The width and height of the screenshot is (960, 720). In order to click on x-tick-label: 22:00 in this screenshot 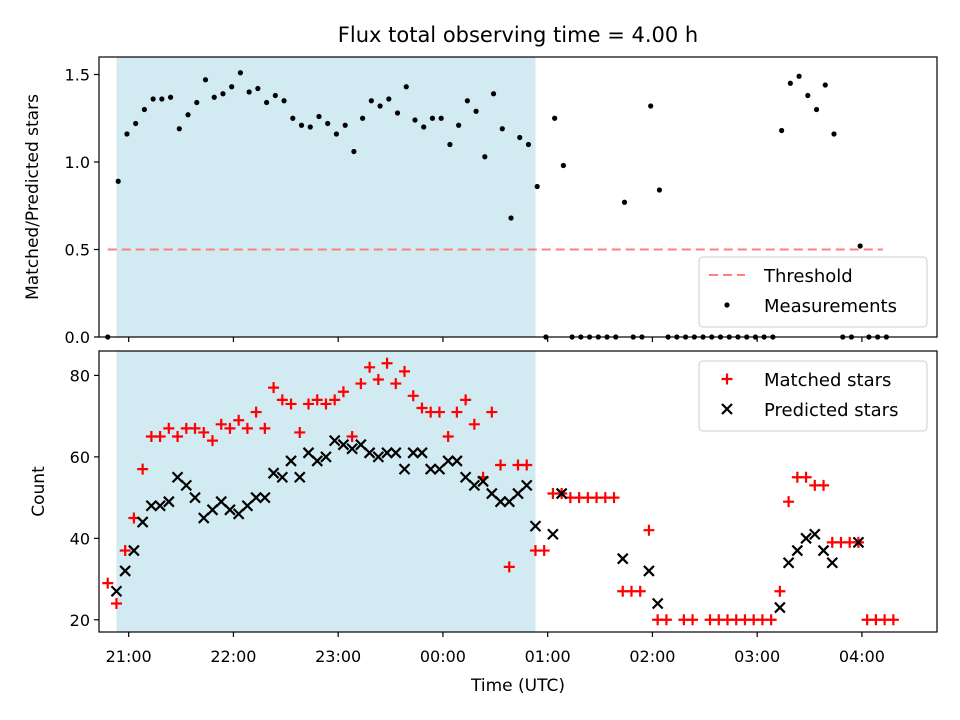, I will do `click(233, 656)`.